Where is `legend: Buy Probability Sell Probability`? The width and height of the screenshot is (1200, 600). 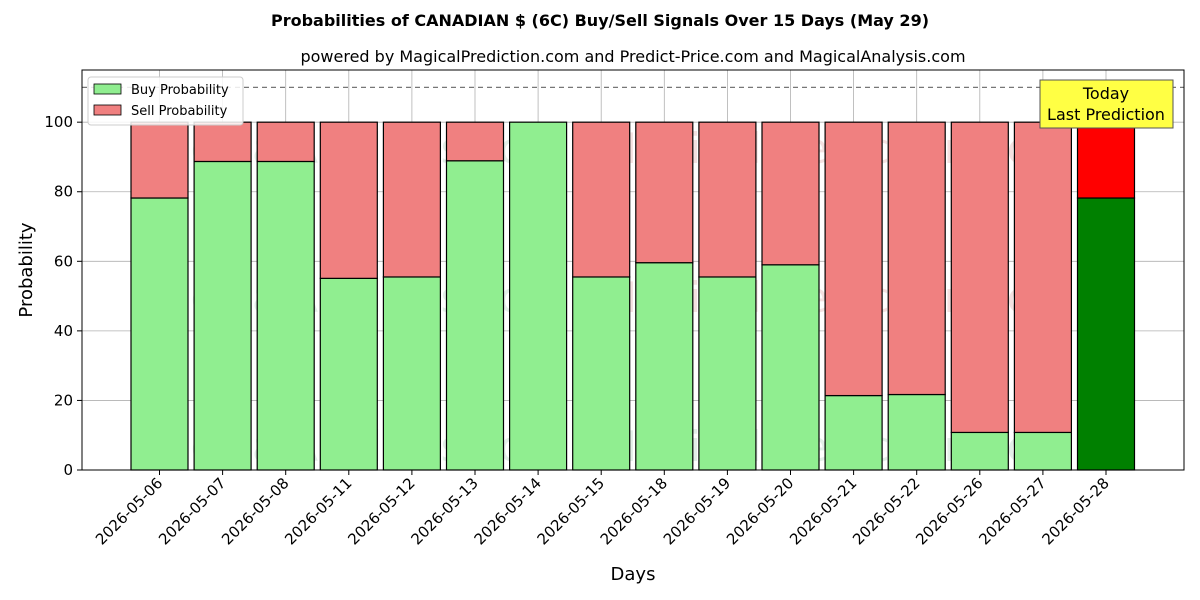
legend: Buy Probability Sell Probability is located at coordinates (165, 101).